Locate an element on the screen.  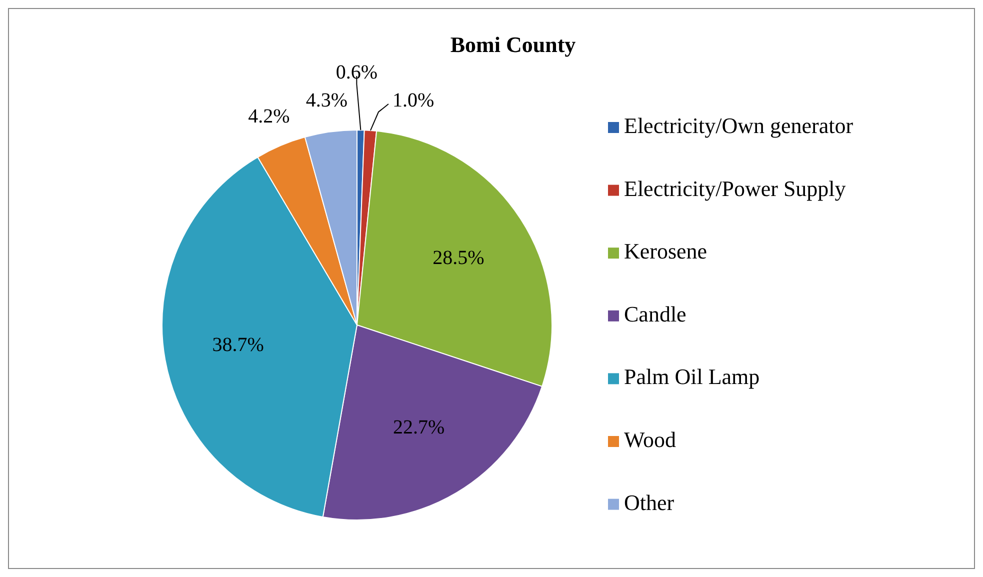
legend-label: Kerosene is located at coordinates (666, 251).